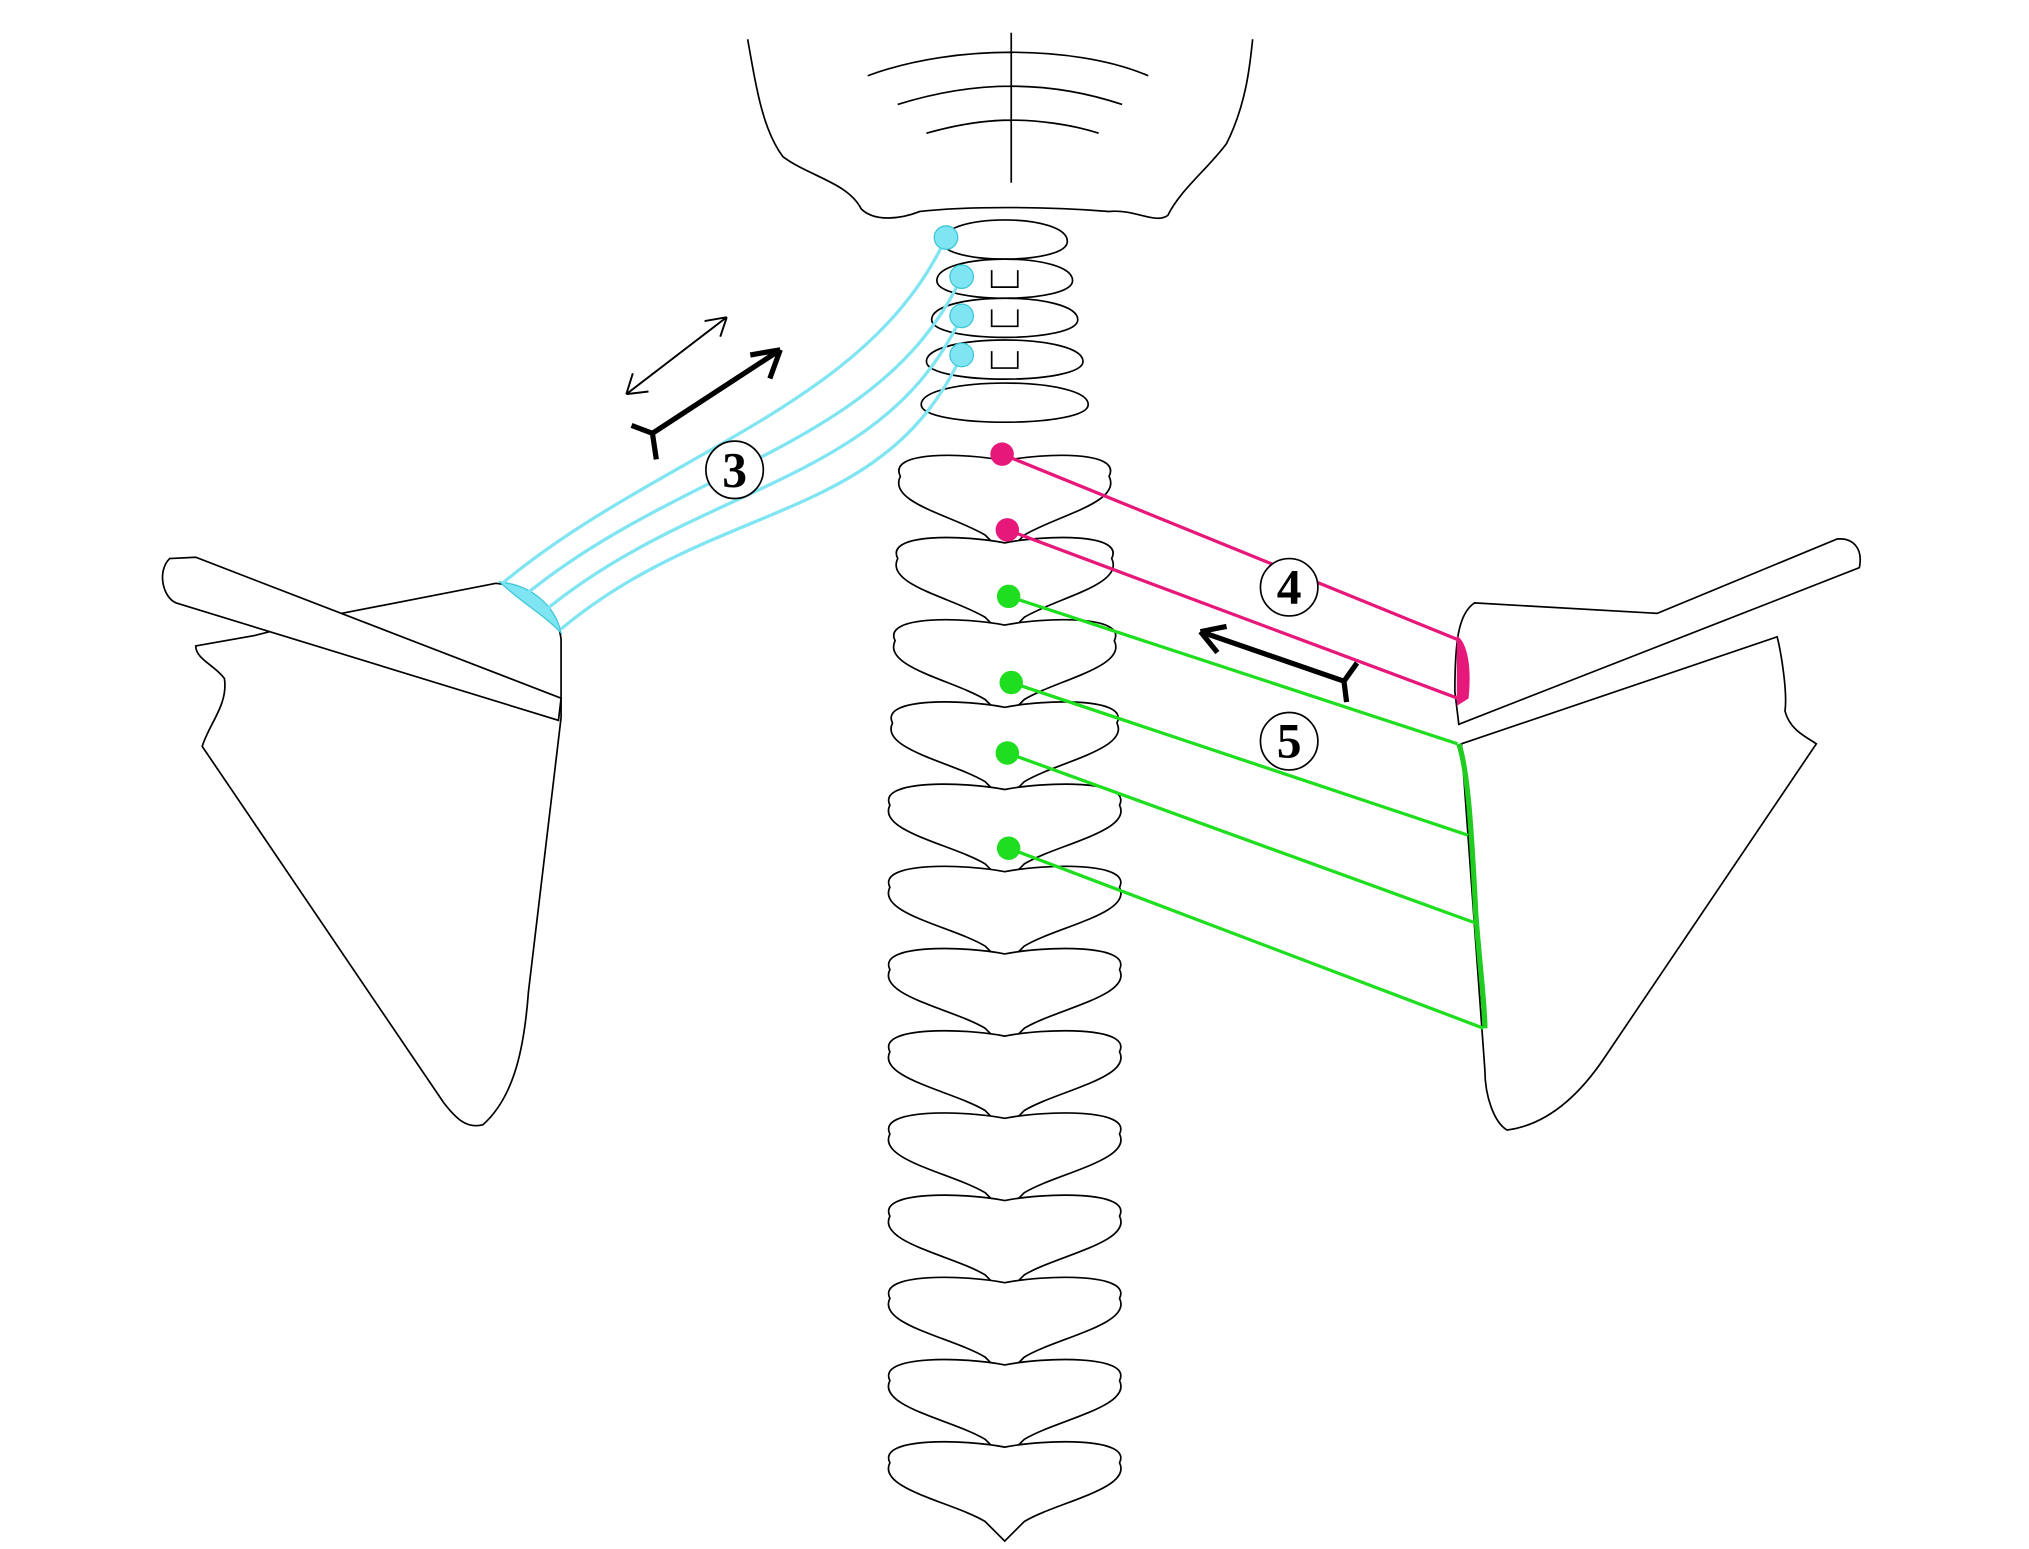 This screenshot has width=2029, height=1549. I want to click on left-scapula, so click(362, 841).